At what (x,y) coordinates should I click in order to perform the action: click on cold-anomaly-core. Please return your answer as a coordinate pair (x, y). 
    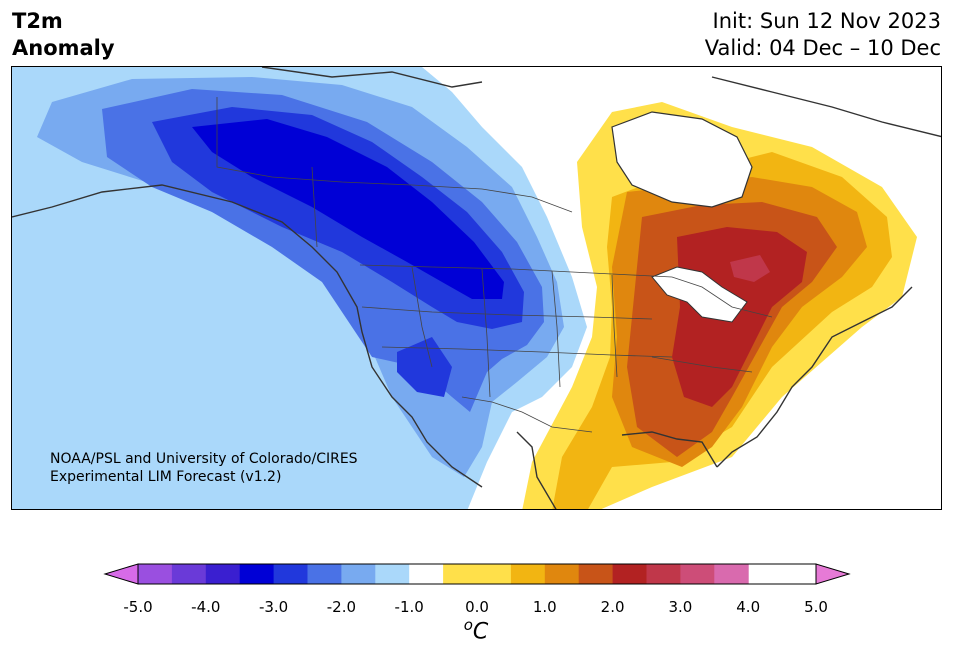
    Looking at the image, I should click on (348, 209).